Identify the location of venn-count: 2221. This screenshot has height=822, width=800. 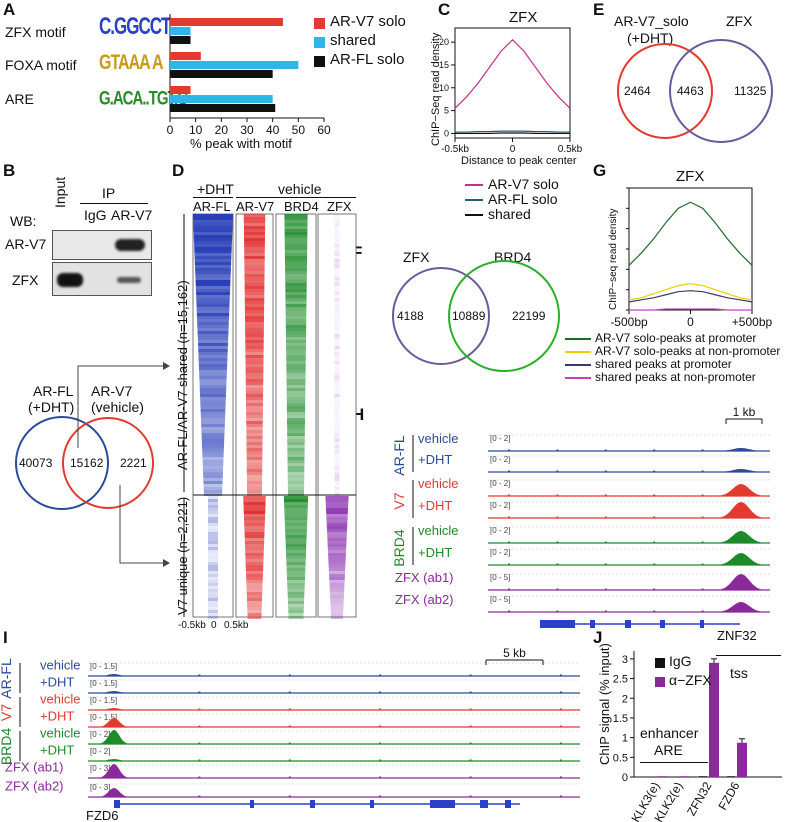
(133, 463).